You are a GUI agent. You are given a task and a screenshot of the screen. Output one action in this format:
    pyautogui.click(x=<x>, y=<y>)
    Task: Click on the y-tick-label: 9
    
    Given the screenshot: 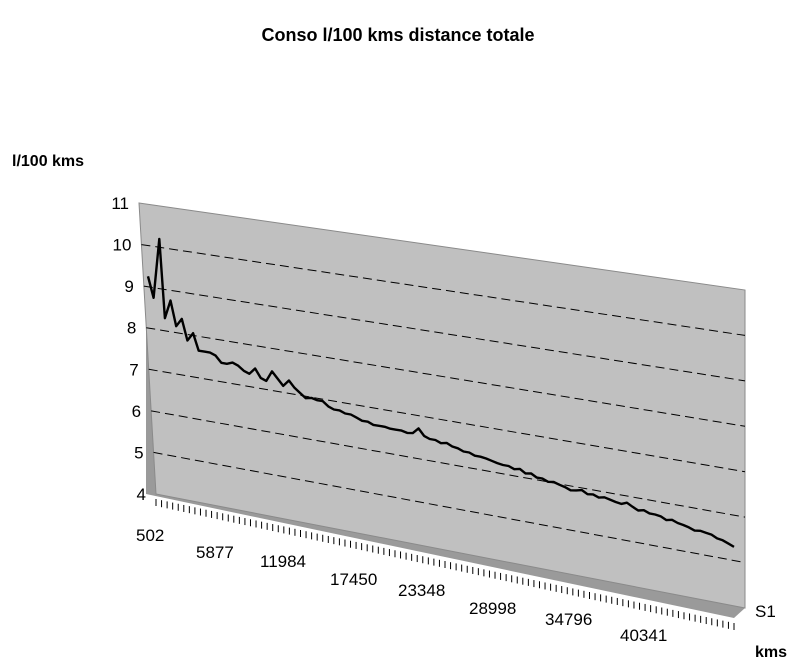 What is the action you would take?
    pyautogui.click(x=128, y=286)
    